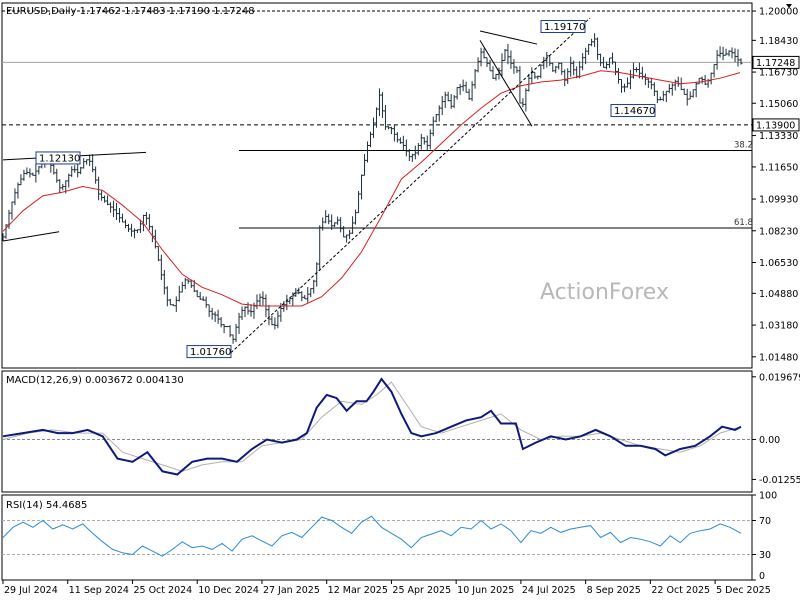 This screenshot has width=800, height=600. I want to click on time-tick-label: 5 Dec 2025, so click(743, 590).